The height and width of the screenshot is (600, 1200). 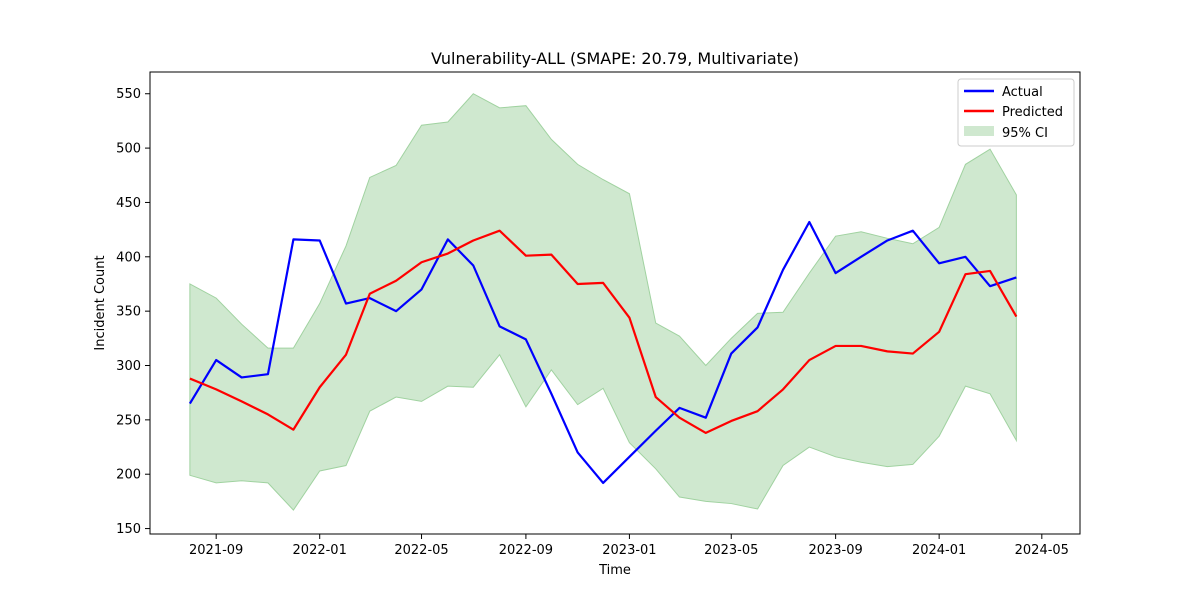 I want to click on x-axis-label: Time, so click(x=614, y=570).